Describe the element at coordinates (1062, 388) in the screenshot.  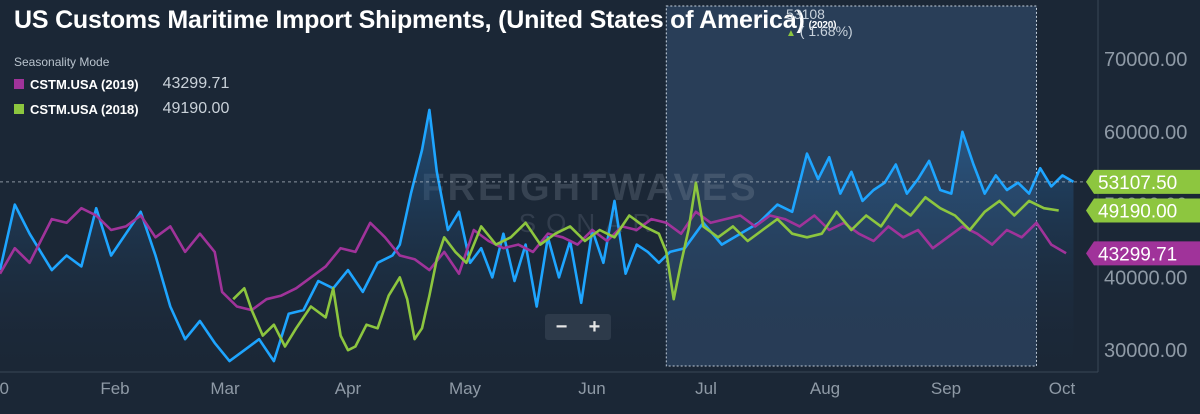
I see `x-tick-label: Oct` at that location.